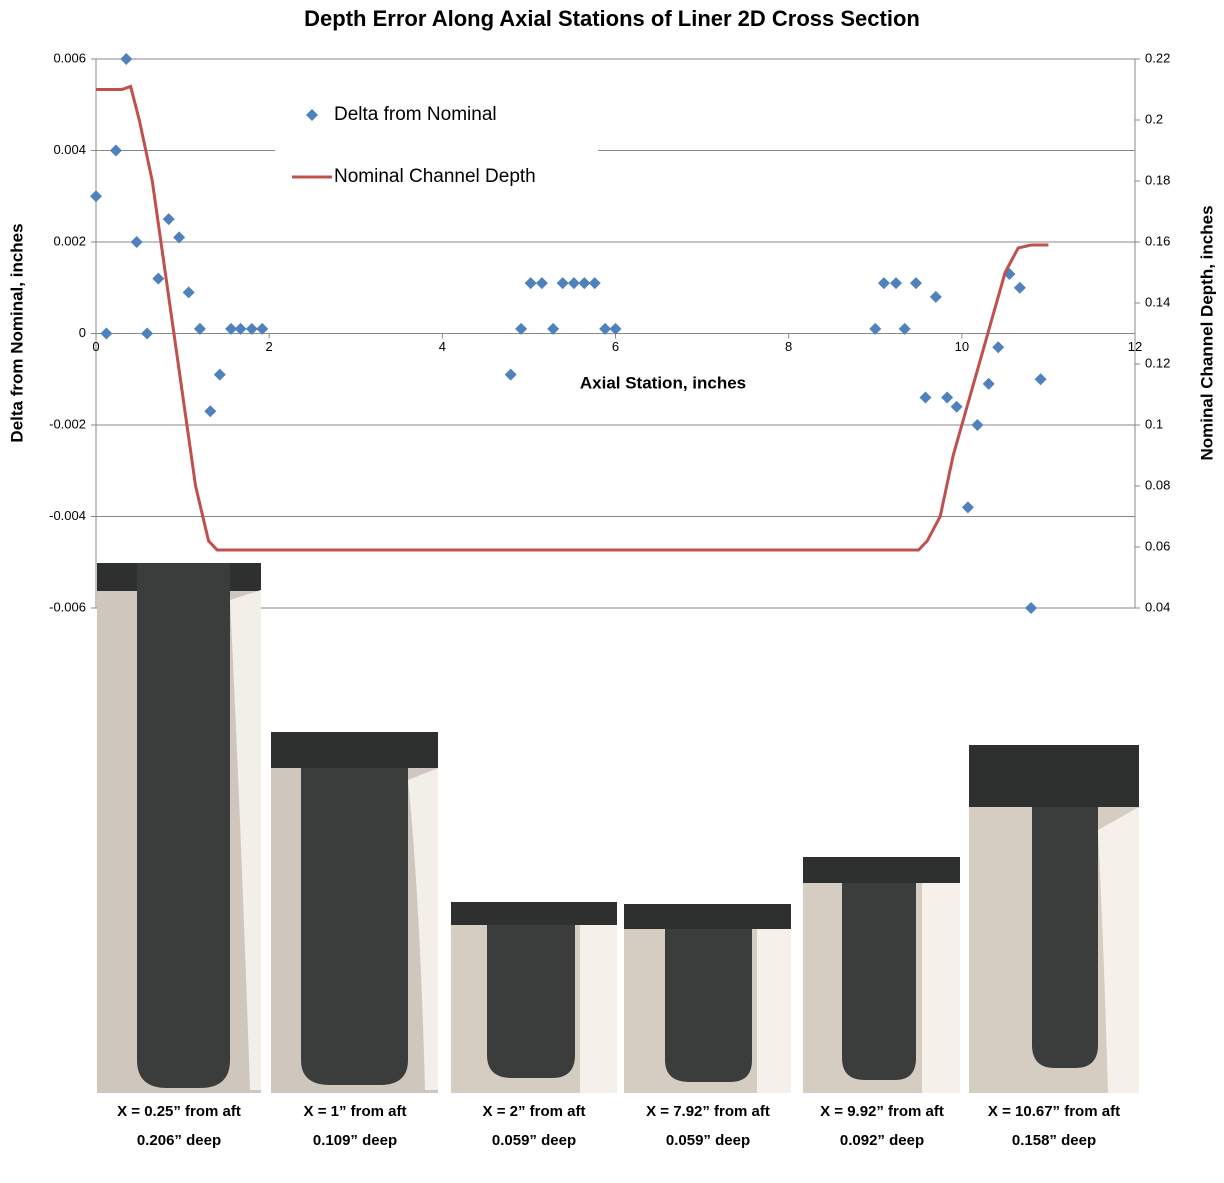 Image resolution: width=1224 pixels, height=1183 pixels. What do you see at coordinates (355, 1140) in the screenshot?
I see `photo-caption: 0.109” deep` at bounding box center [355, 1140].